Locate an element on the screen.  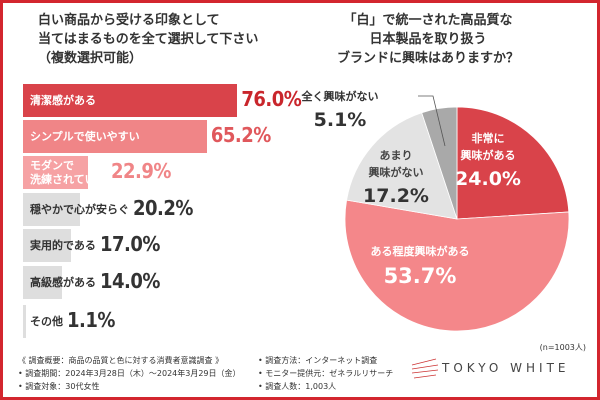
pie-label: 全く興味がない 5.1% is located at coordinates (340, 109).